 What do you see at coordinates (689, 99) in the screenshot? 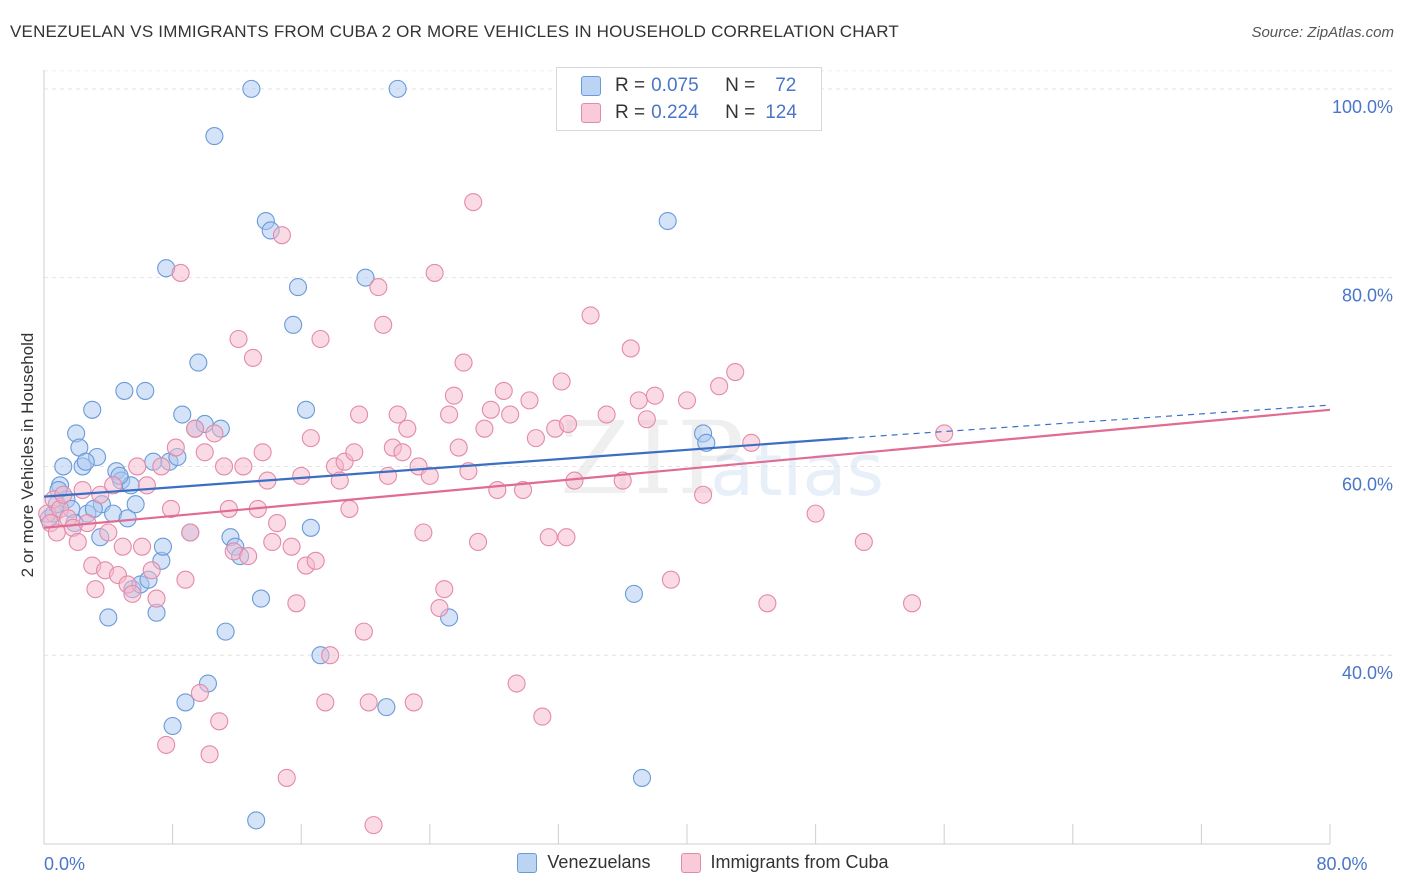
I see `correlation-legend: R = 0.075 N = 72 R = 0.224 N = 124` at bounding box center [689, 99].